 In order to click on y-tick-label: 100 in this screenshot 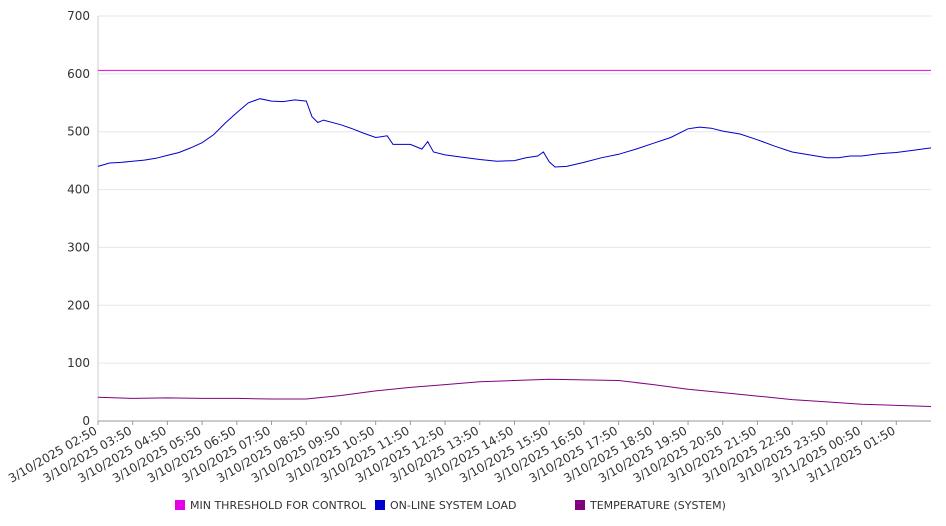, I will do `click(78, 363)`.